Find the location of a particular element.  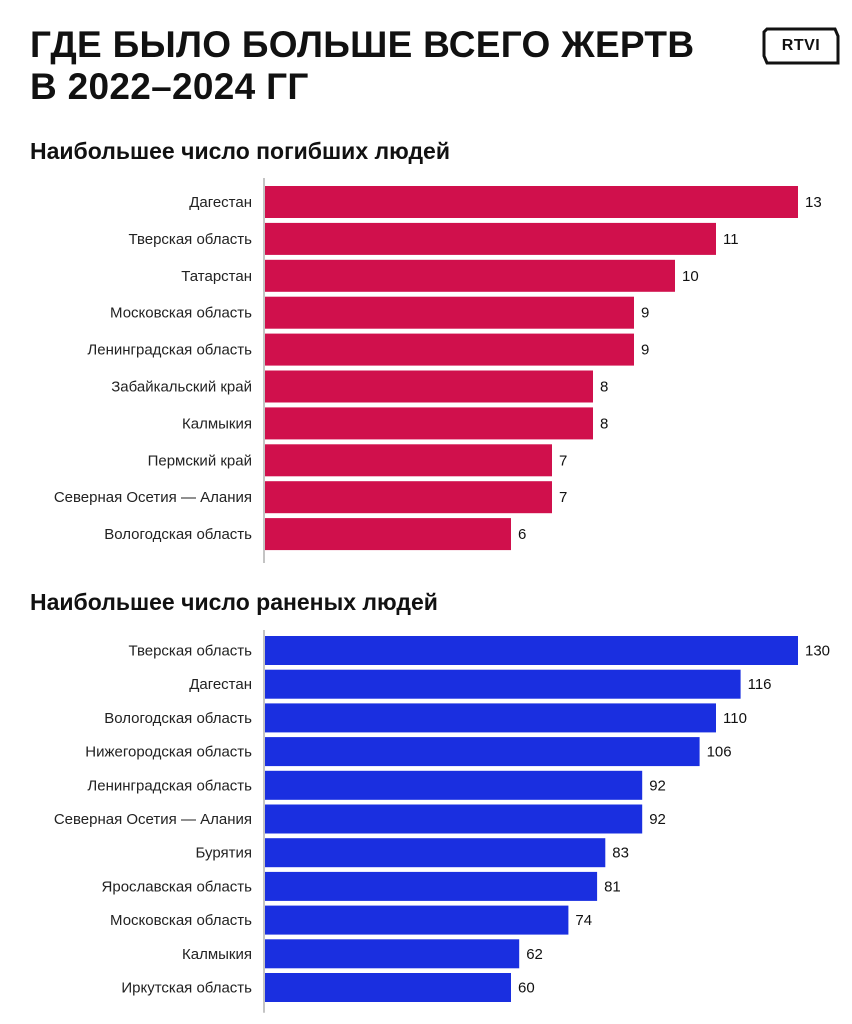

category-label: Иркутская область is located at coordinates (186, 988).